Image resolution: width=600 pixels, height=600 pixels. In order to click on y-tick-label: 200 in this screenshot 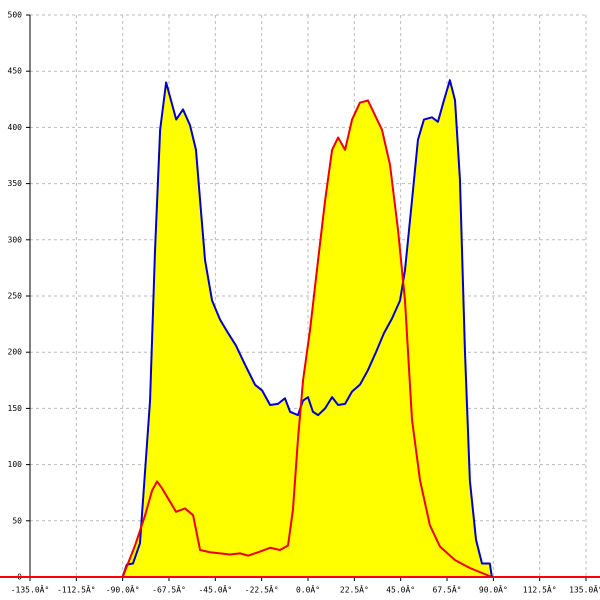, I will do `click(15, 352)`.